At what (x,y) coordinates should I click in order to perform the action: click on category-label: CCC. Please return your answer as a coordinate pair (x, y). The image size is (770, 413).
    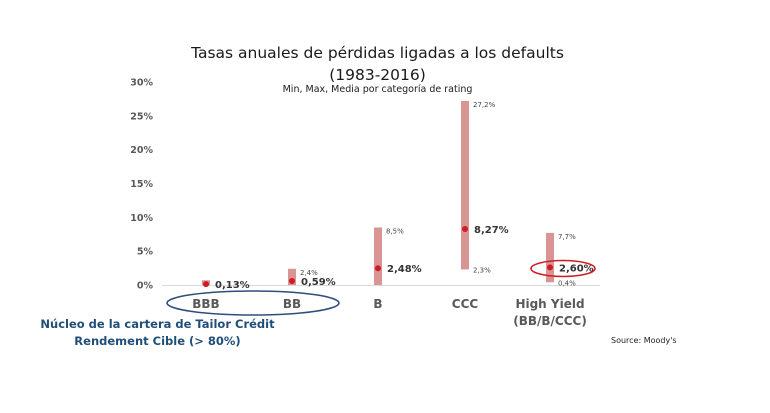
    Looking at the image, I should click on (465, 304).